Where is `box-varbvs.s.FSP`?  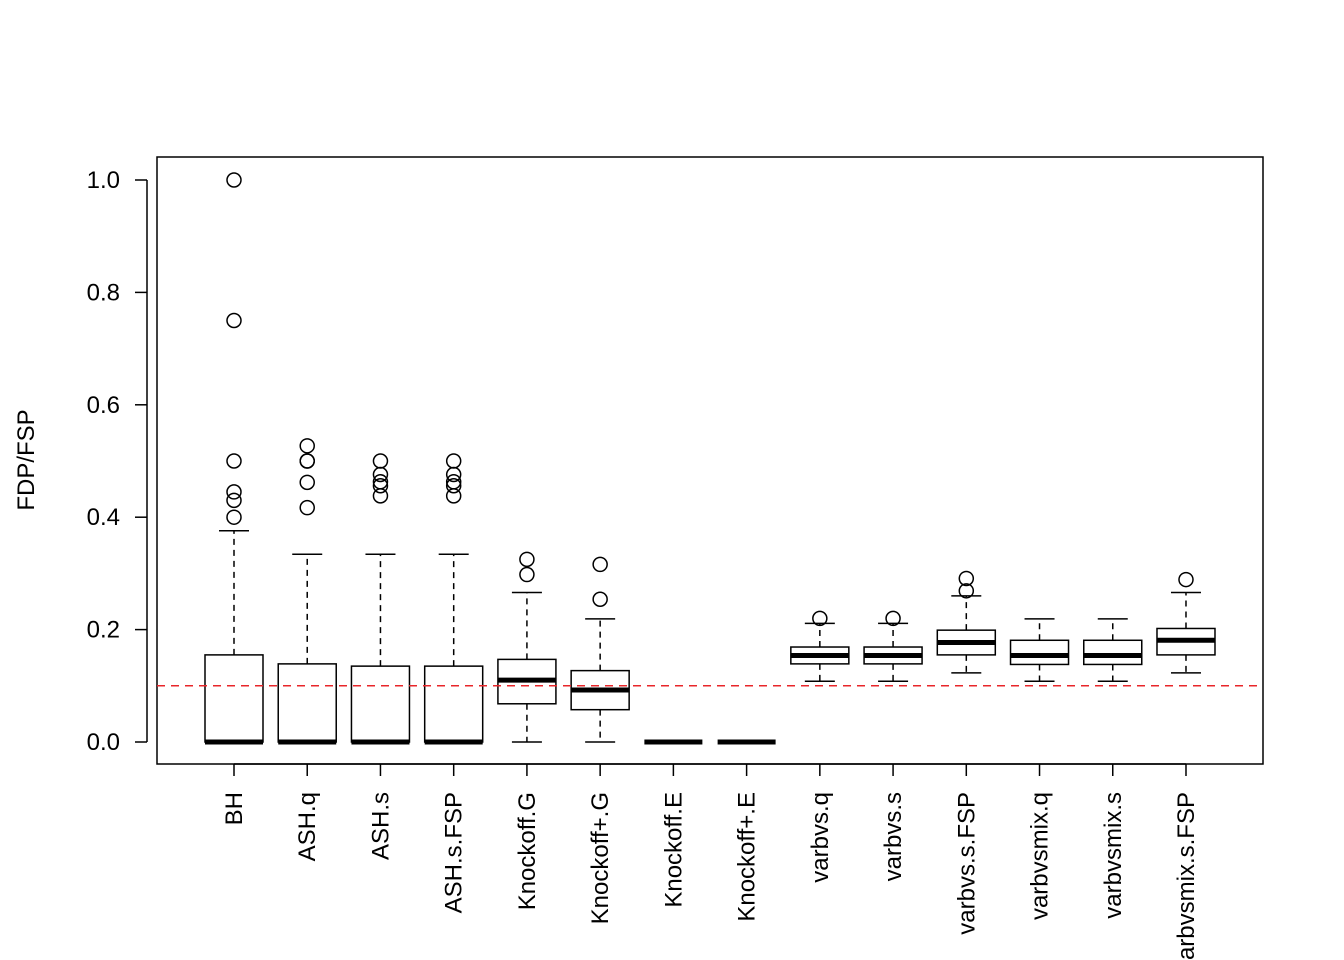 box-varbvs.s.FSP is located at coordinates (966, 622).